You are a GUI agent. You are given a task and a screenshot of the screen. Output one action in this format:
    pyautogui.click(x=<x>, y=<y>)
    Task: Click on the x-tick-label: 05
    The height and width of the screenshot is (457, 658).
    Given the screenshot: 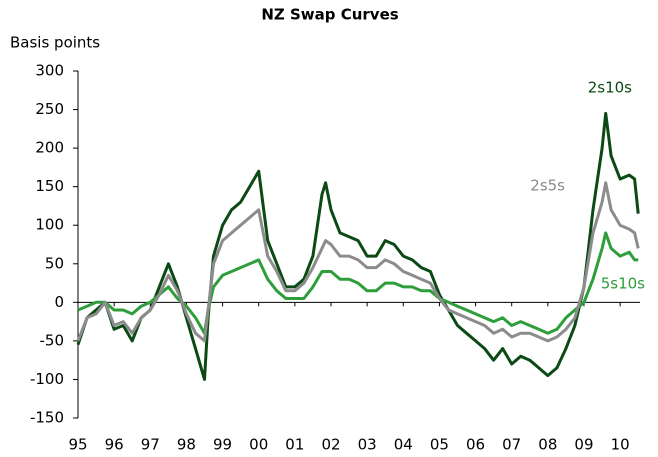 What is the action you would take?
    pyautogui.click(x=439, y=445)
    